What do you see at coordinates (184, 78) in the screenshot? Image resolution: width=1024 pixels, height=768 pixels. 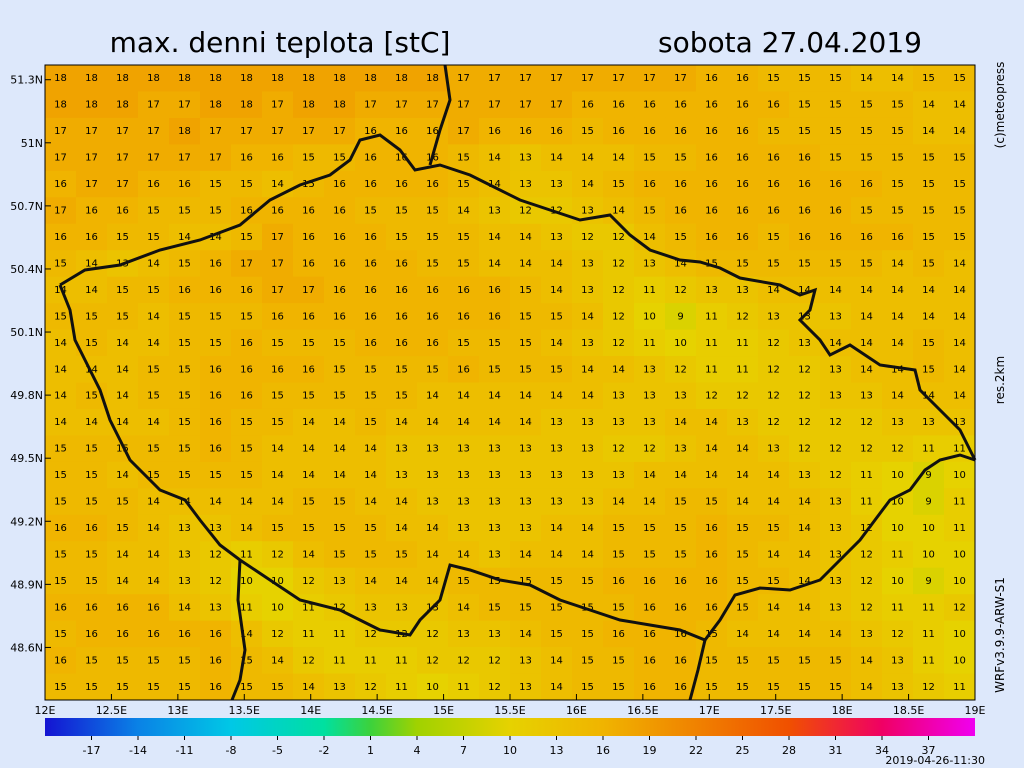 I see `temperature-label: 18` at bounding box center [184, 78].